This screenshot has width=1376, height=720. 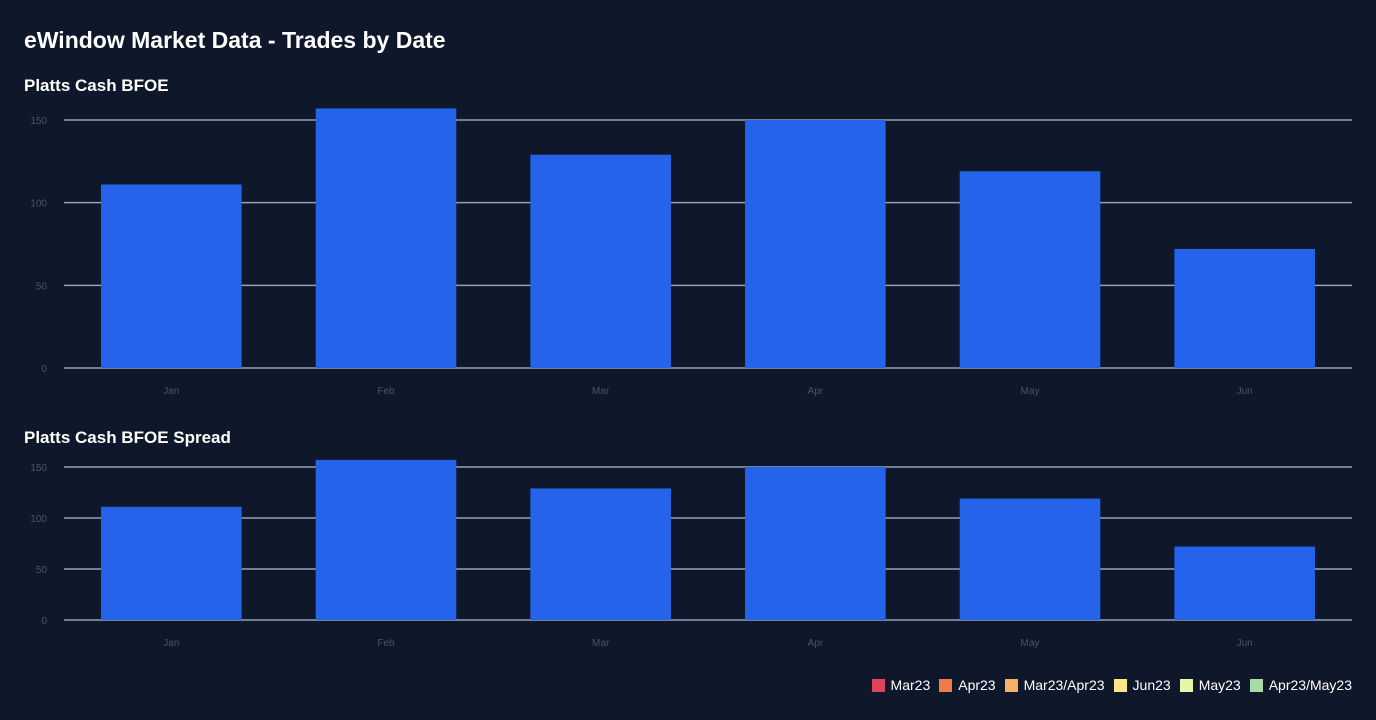 I want to click on legend-item-mar23: Mar23, so click(x=901, y=685).